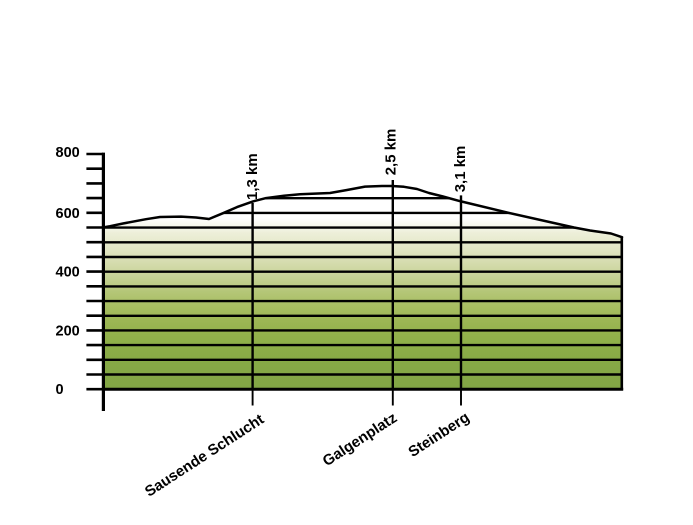 The width and height of the screenshot is (693, 525). I want to click on svg-text: Sausende Schlucht, so click(204, 456).